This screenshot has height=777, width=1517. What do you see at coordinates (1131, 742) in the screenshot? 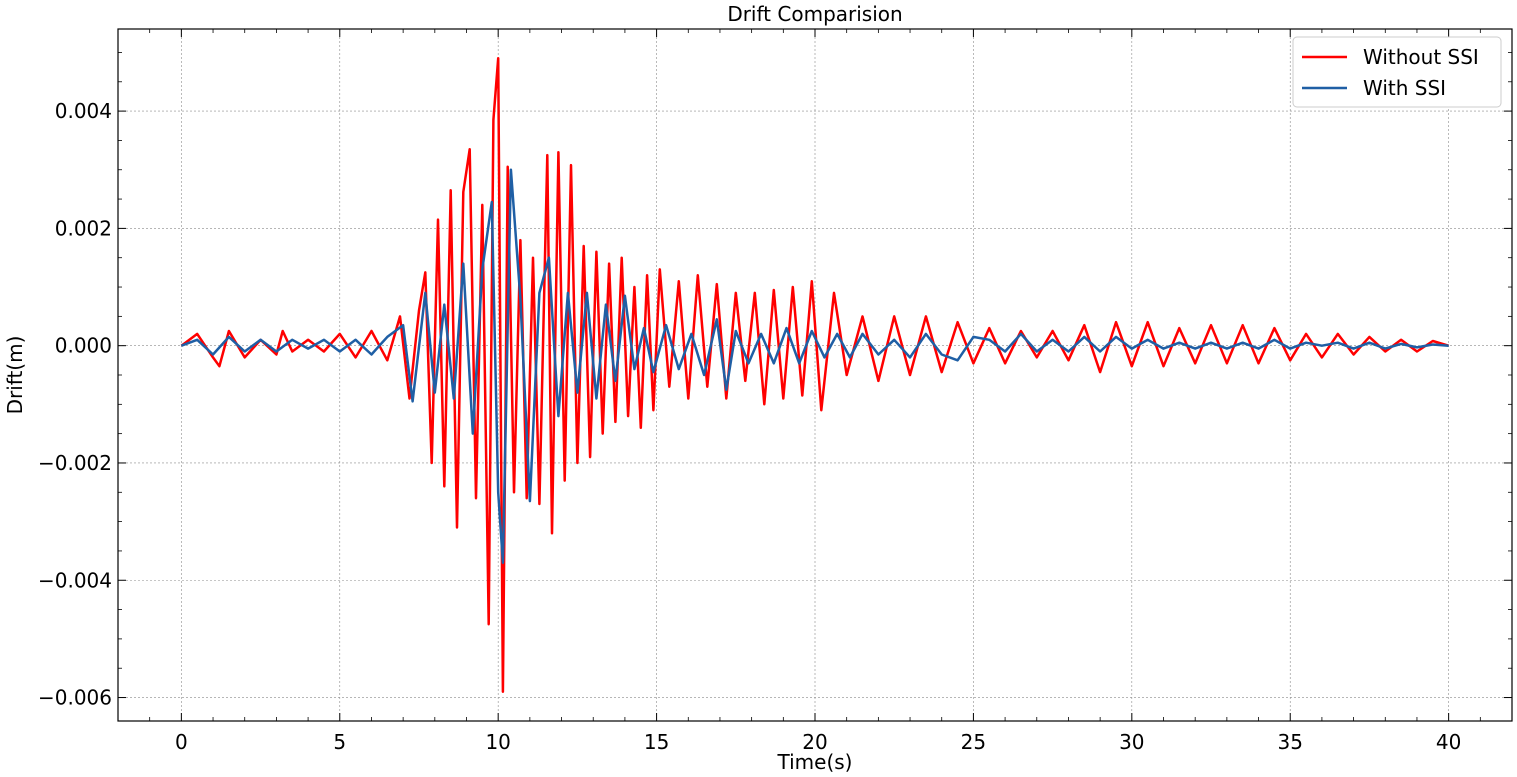
I see `x-tick-label: 30` at bounding box center [1131, 742].